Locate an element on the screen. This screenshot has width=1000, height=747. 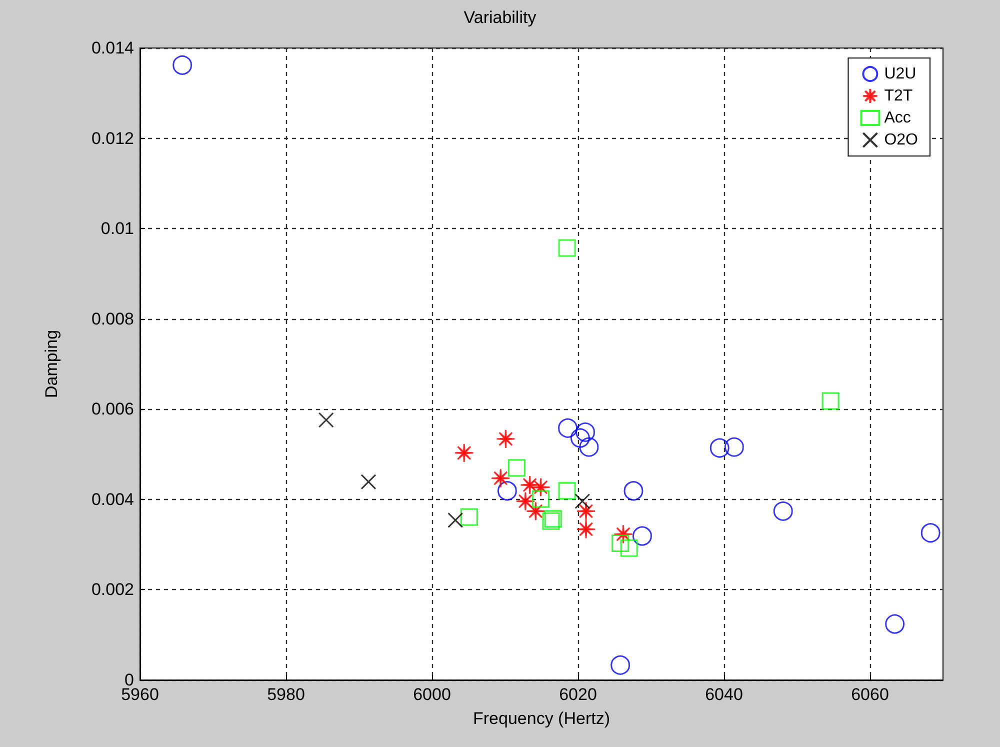
x-tick-label: 6000 is located at coordinates (432, 694).